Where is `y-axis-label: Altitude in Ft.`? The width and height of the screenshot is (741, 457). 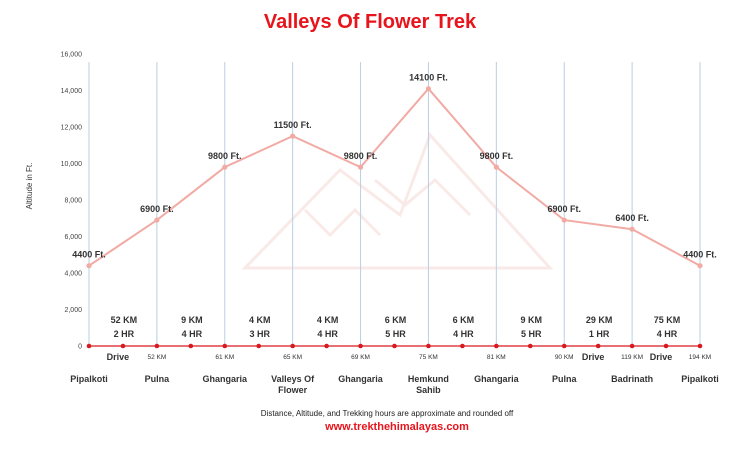 y-axis-label: Altitude in Ft. is located at coordinates (29, 186).